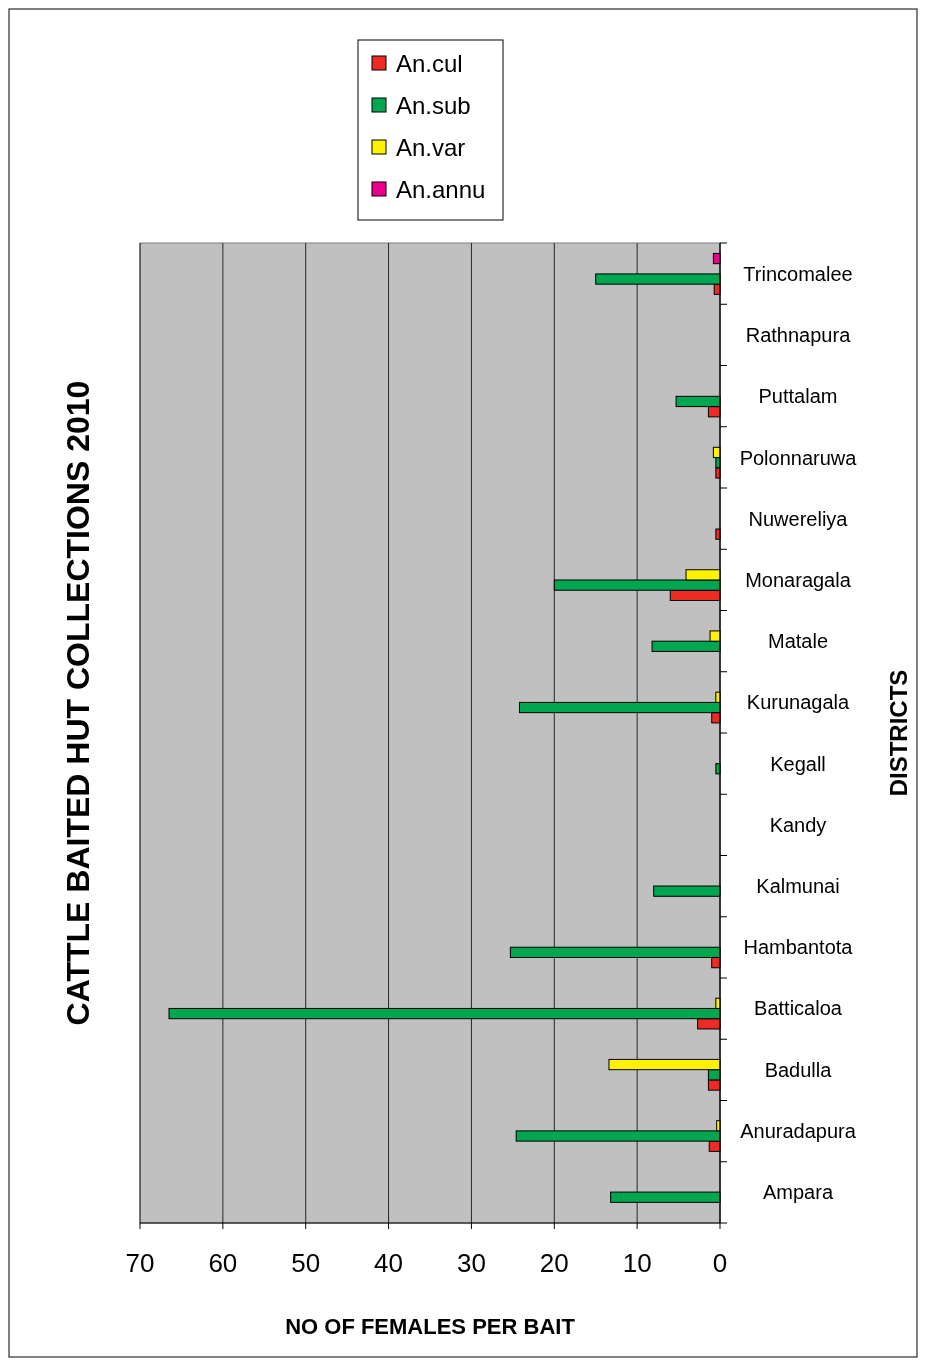 This screenshot has width=926, height=1365. What do you see at coordinates (306, 1263) in the screenshot?
I see `x-tick-label: 50` at bounding box center [306, 1263].